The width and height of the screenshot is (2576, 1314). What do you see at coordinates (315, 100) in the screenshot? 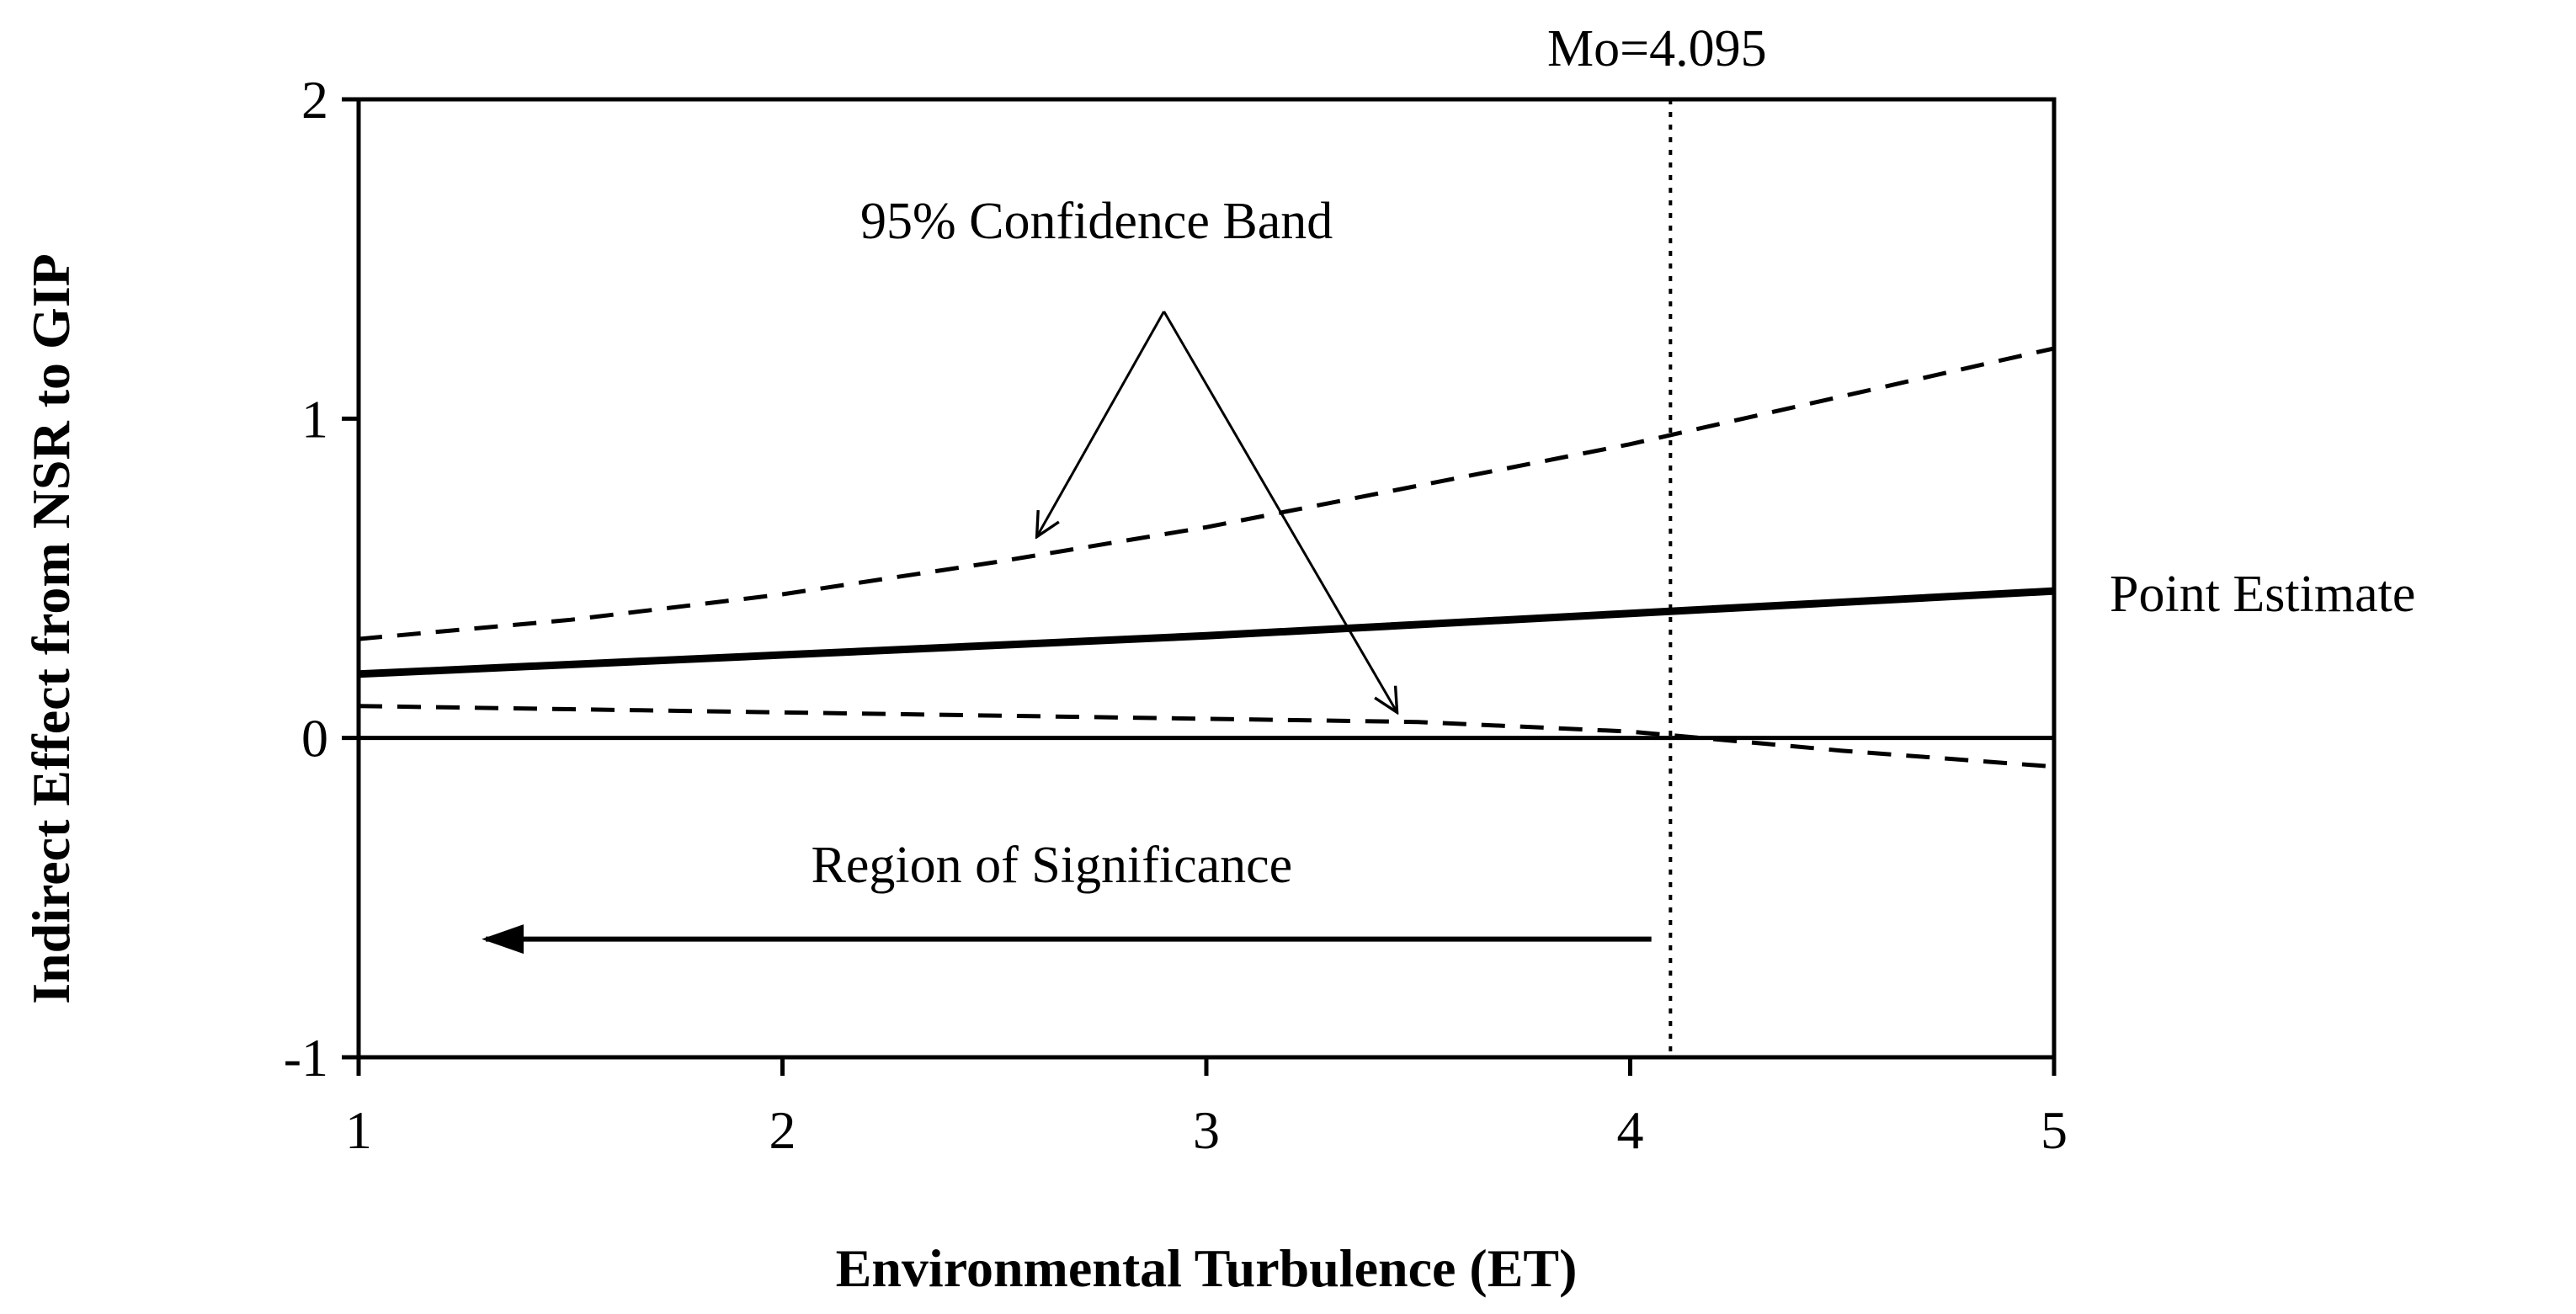
I see `y-tick-label: 2` at bounding box center [315, 100].